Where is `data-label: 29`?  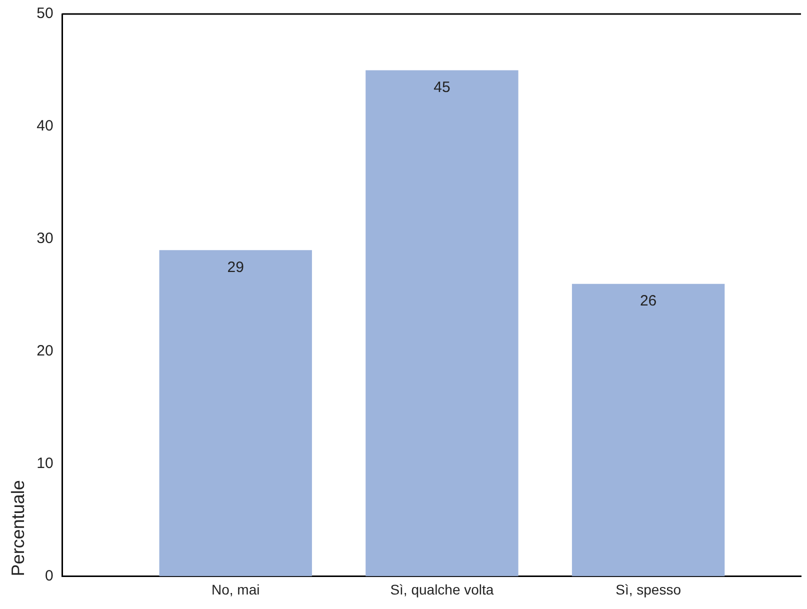
data-label: 29 is located at coordinates (235, 267).